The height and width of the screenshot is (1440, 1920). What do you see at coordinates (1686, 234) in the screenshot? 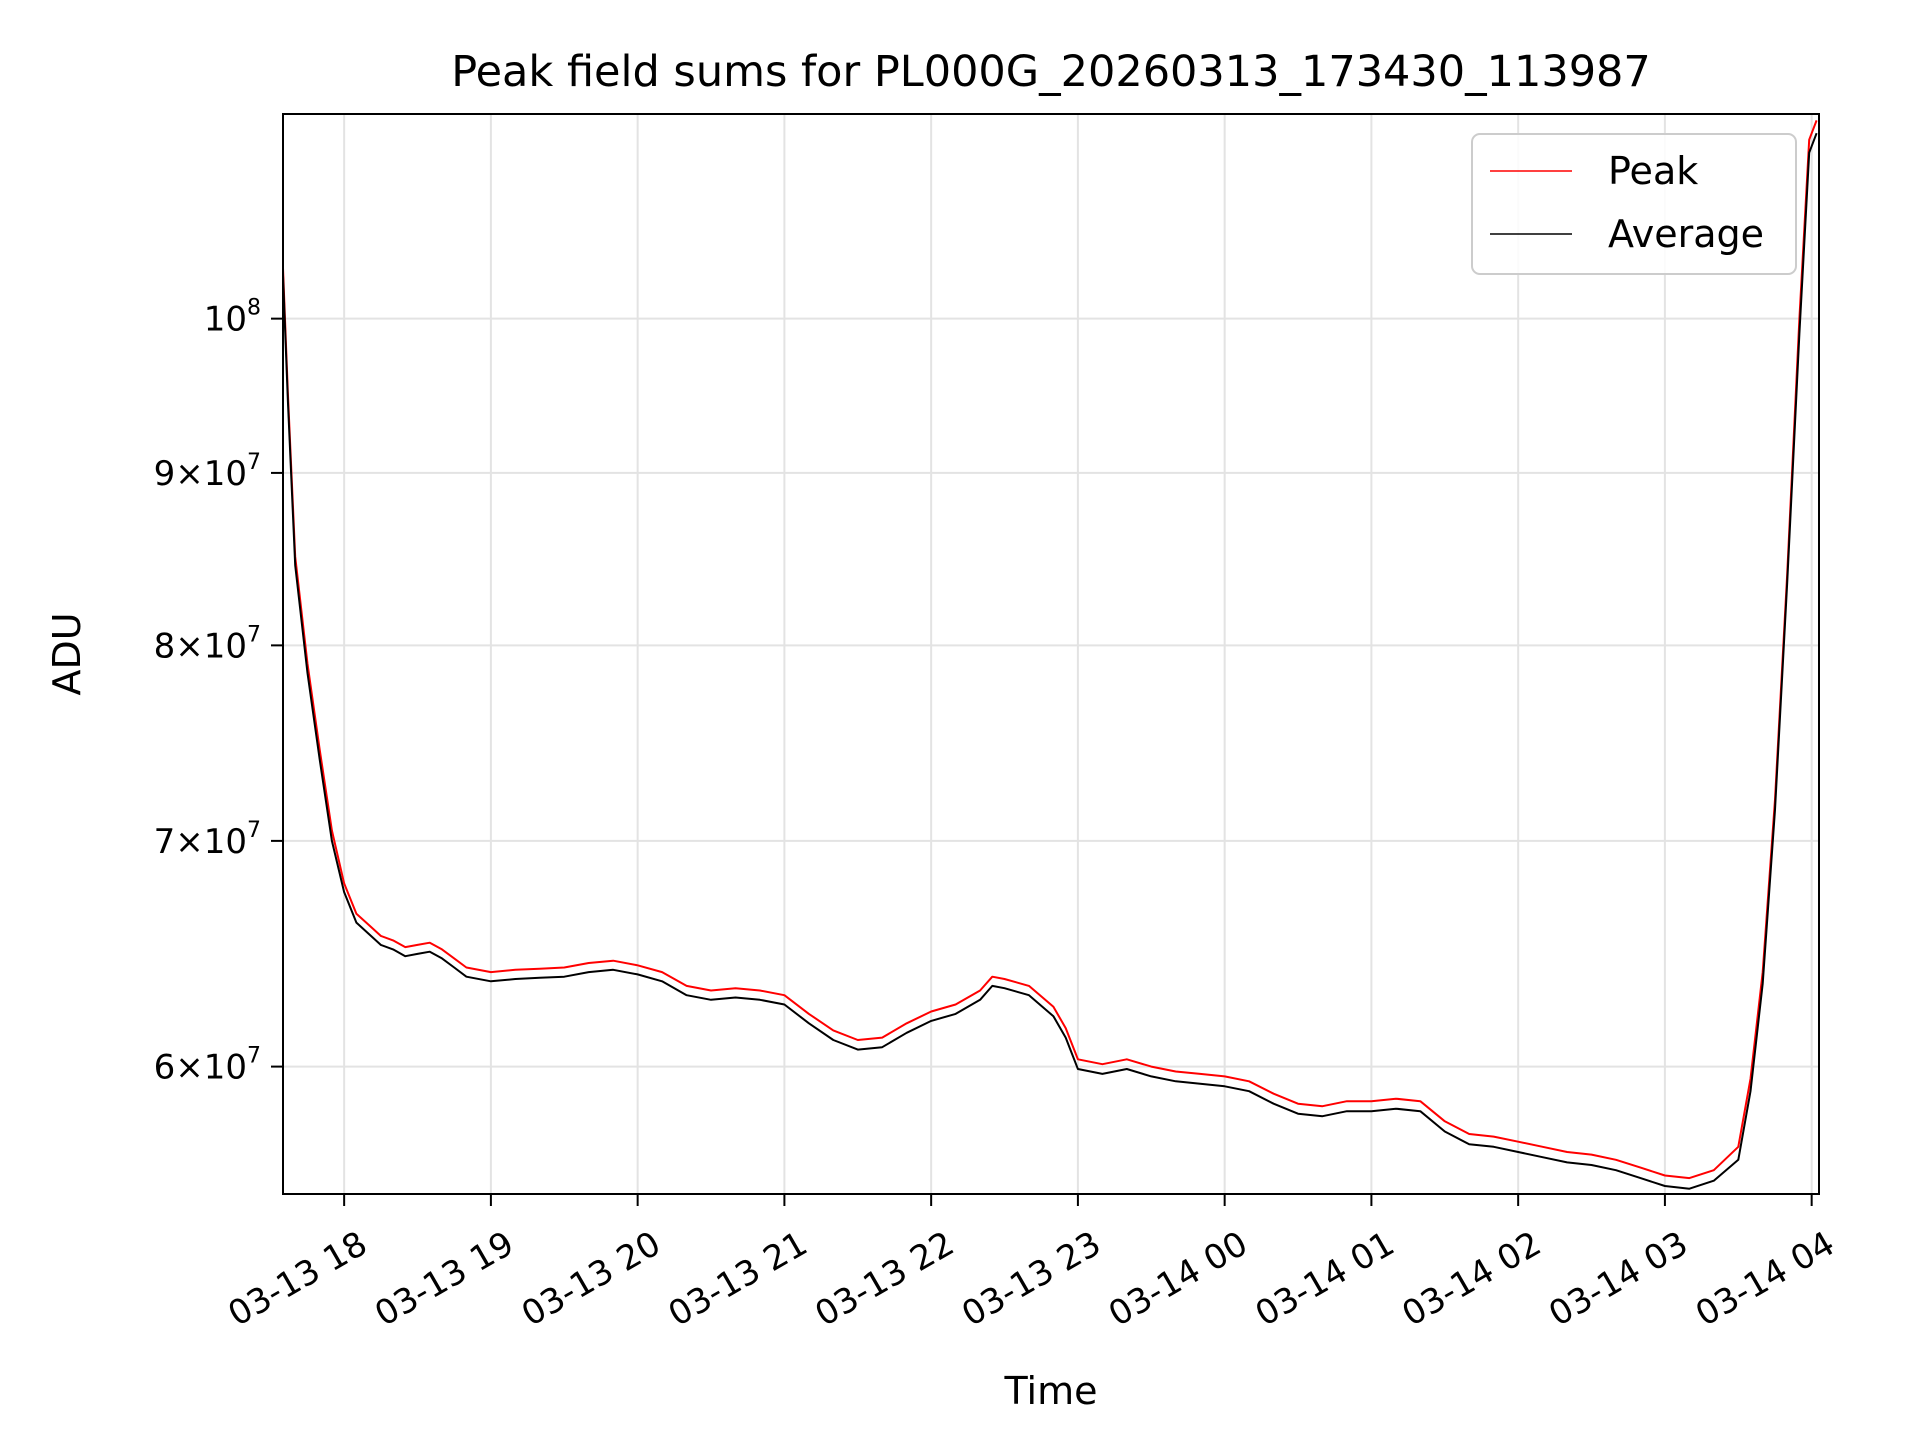
I see `legend-label-average: Average` at bounding box center [1686, 234].